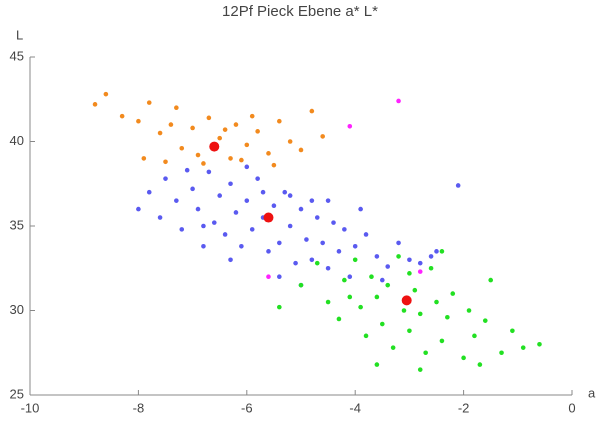 This screenshot has height=424, width=599. Describe the element at coordinates (17, 55) in the screenshot. I see `y-tick-label: 45` at that location.